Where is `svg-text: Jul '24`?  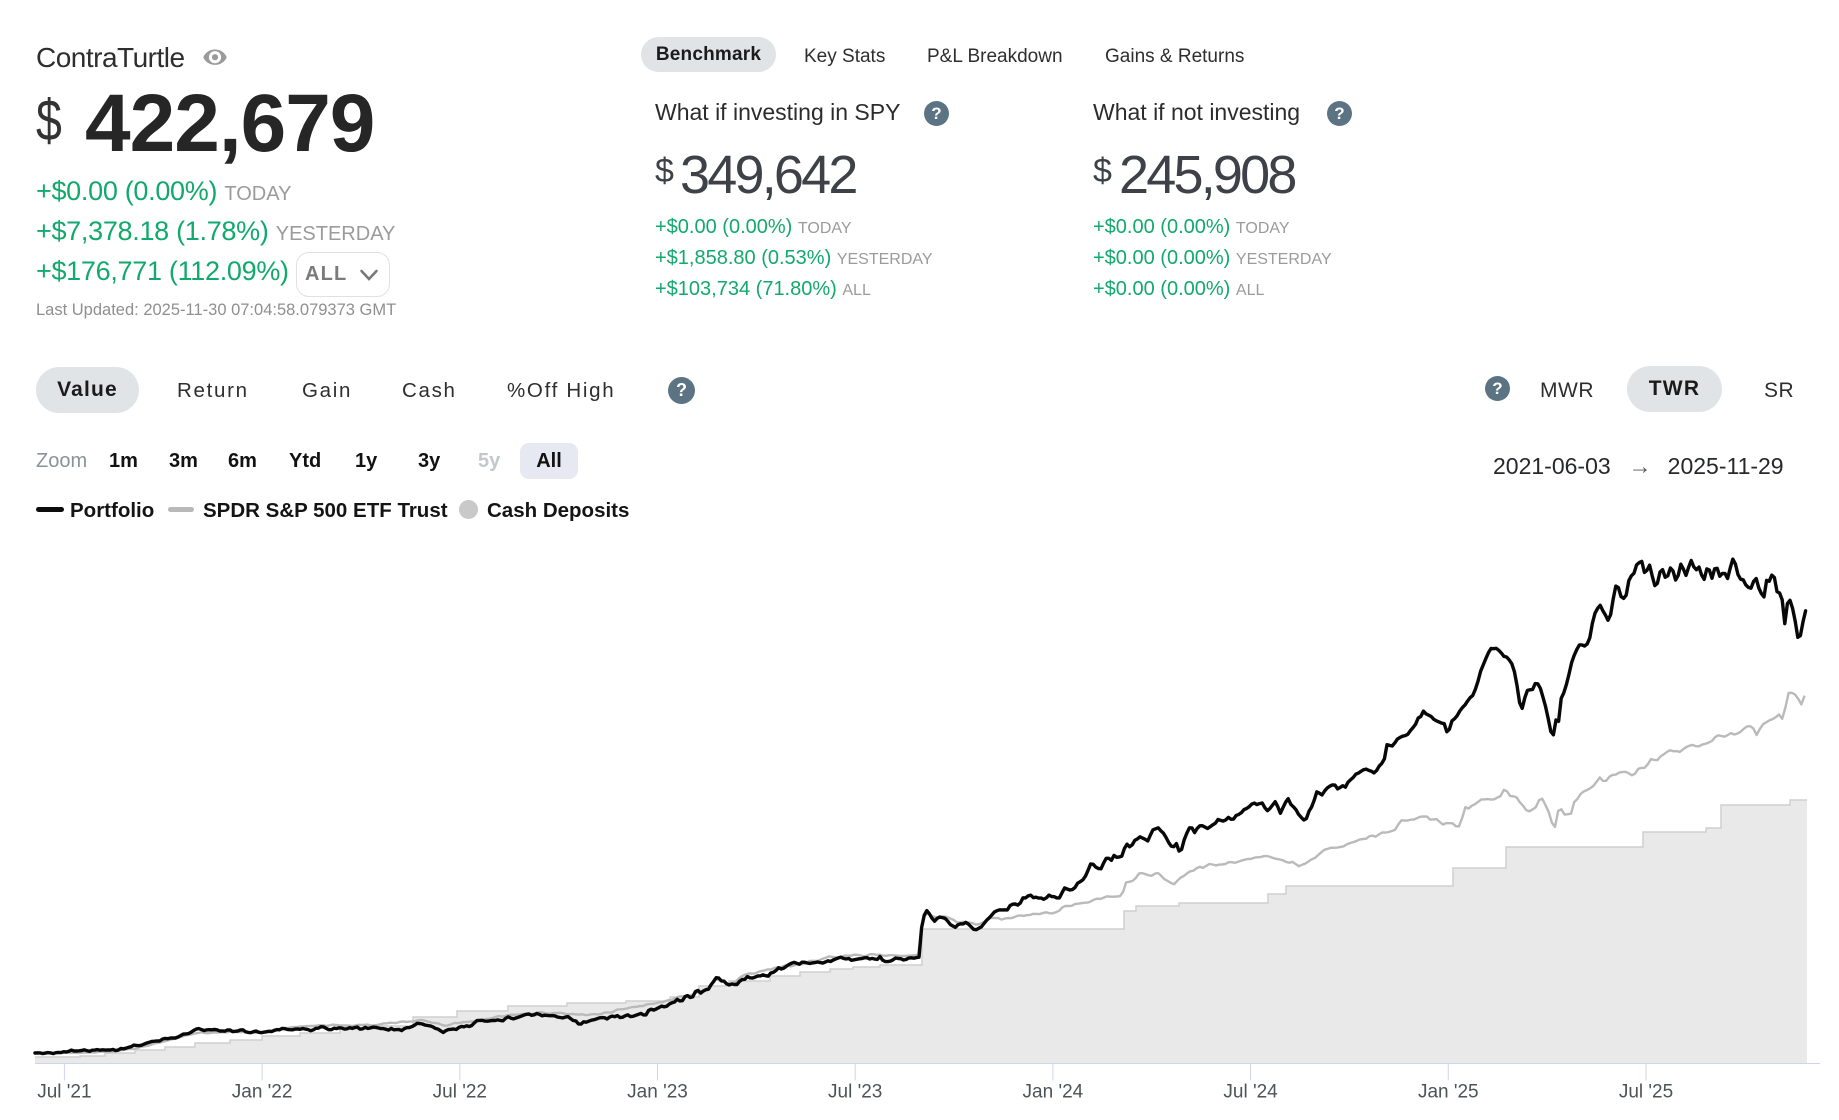 svg-text: Jul '24 is located at coordinates (1250, 1092).